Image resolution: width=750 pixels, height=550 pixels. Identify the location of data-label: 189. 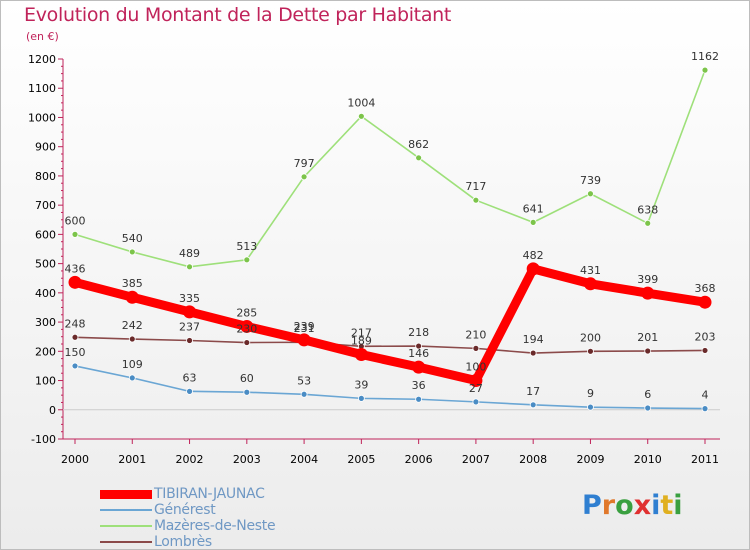
(361, 341).